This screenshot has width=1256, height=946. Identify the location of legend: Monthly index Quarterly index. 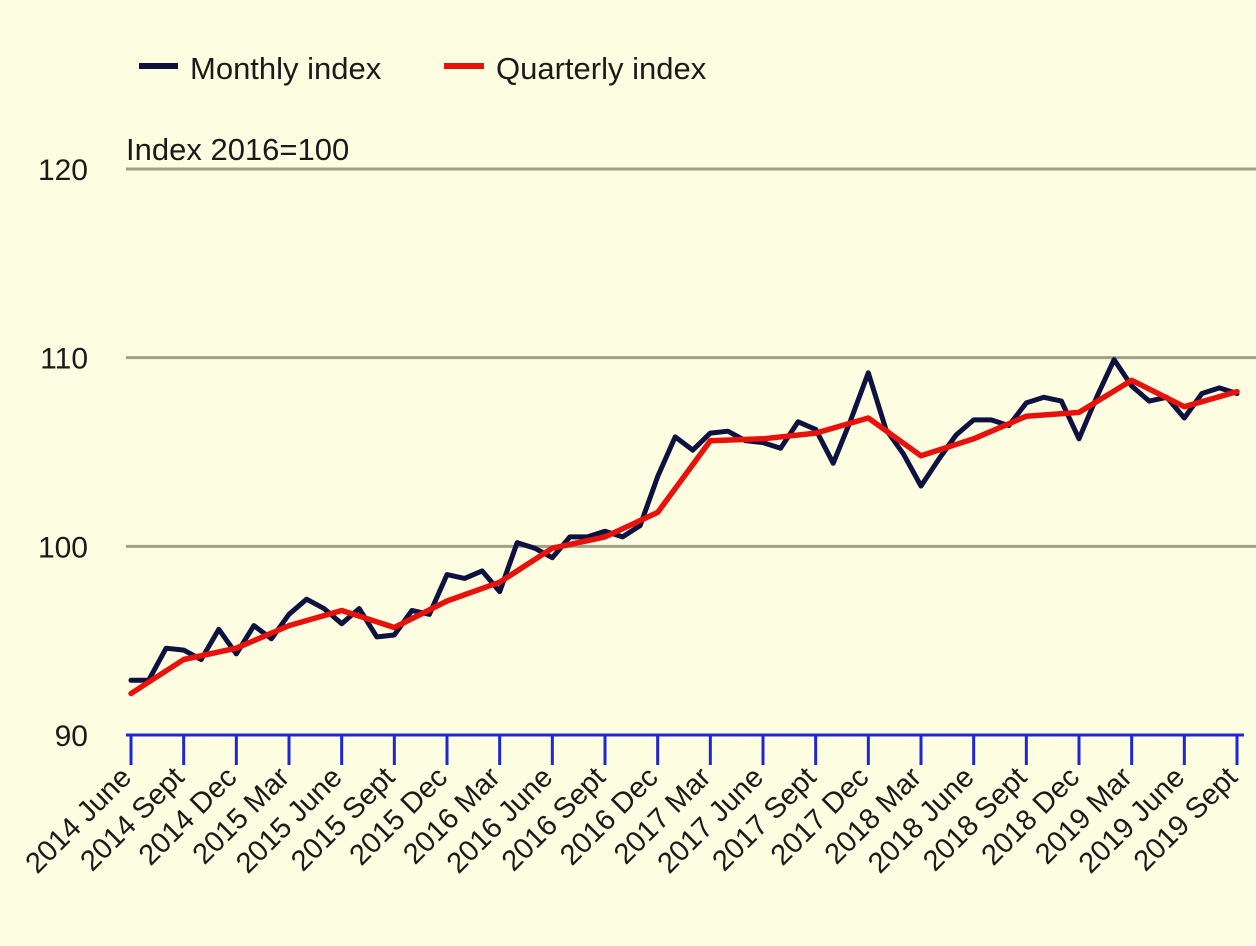
(423, 68).